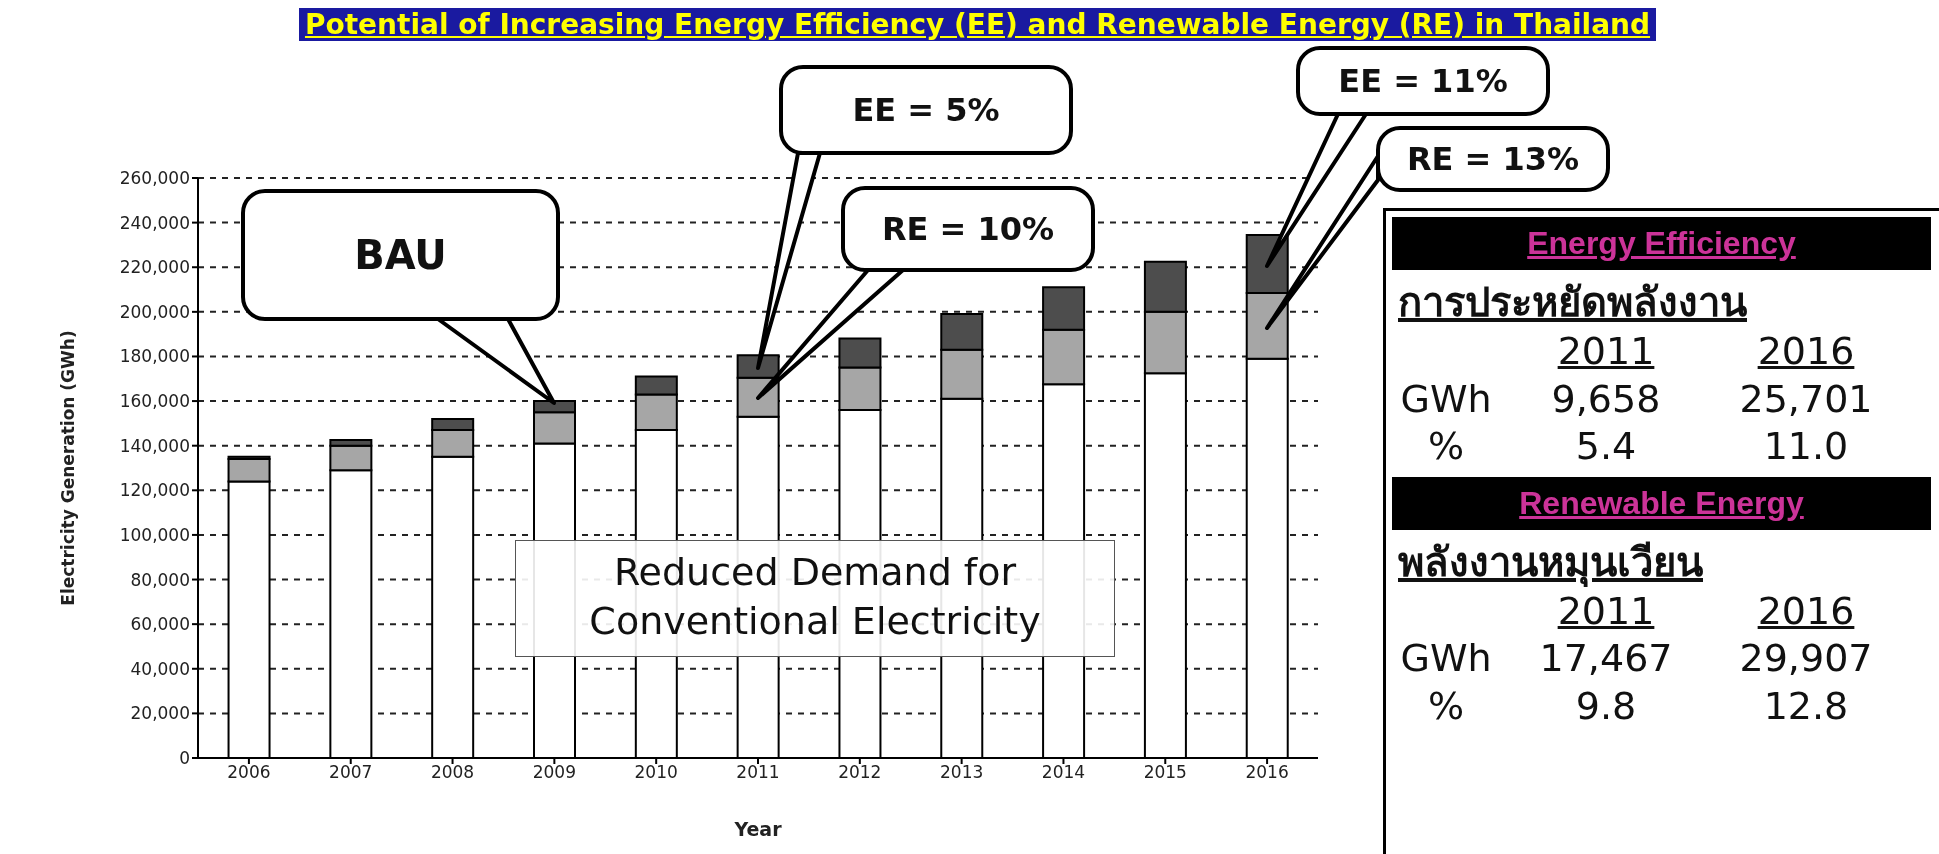 This screenshot has height=854, width=1939. I want to click on y-tick-label: 180,000, so click(154, 356).